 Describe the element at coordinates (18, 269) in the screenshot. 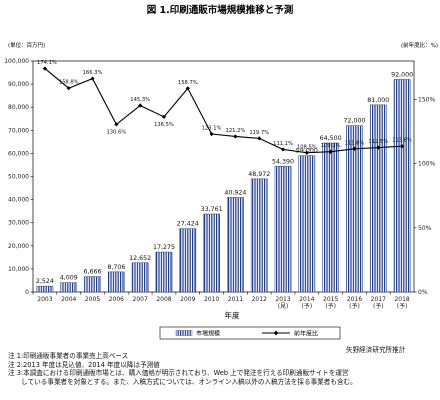

I see `y-tick-label: 10,000` at that location.